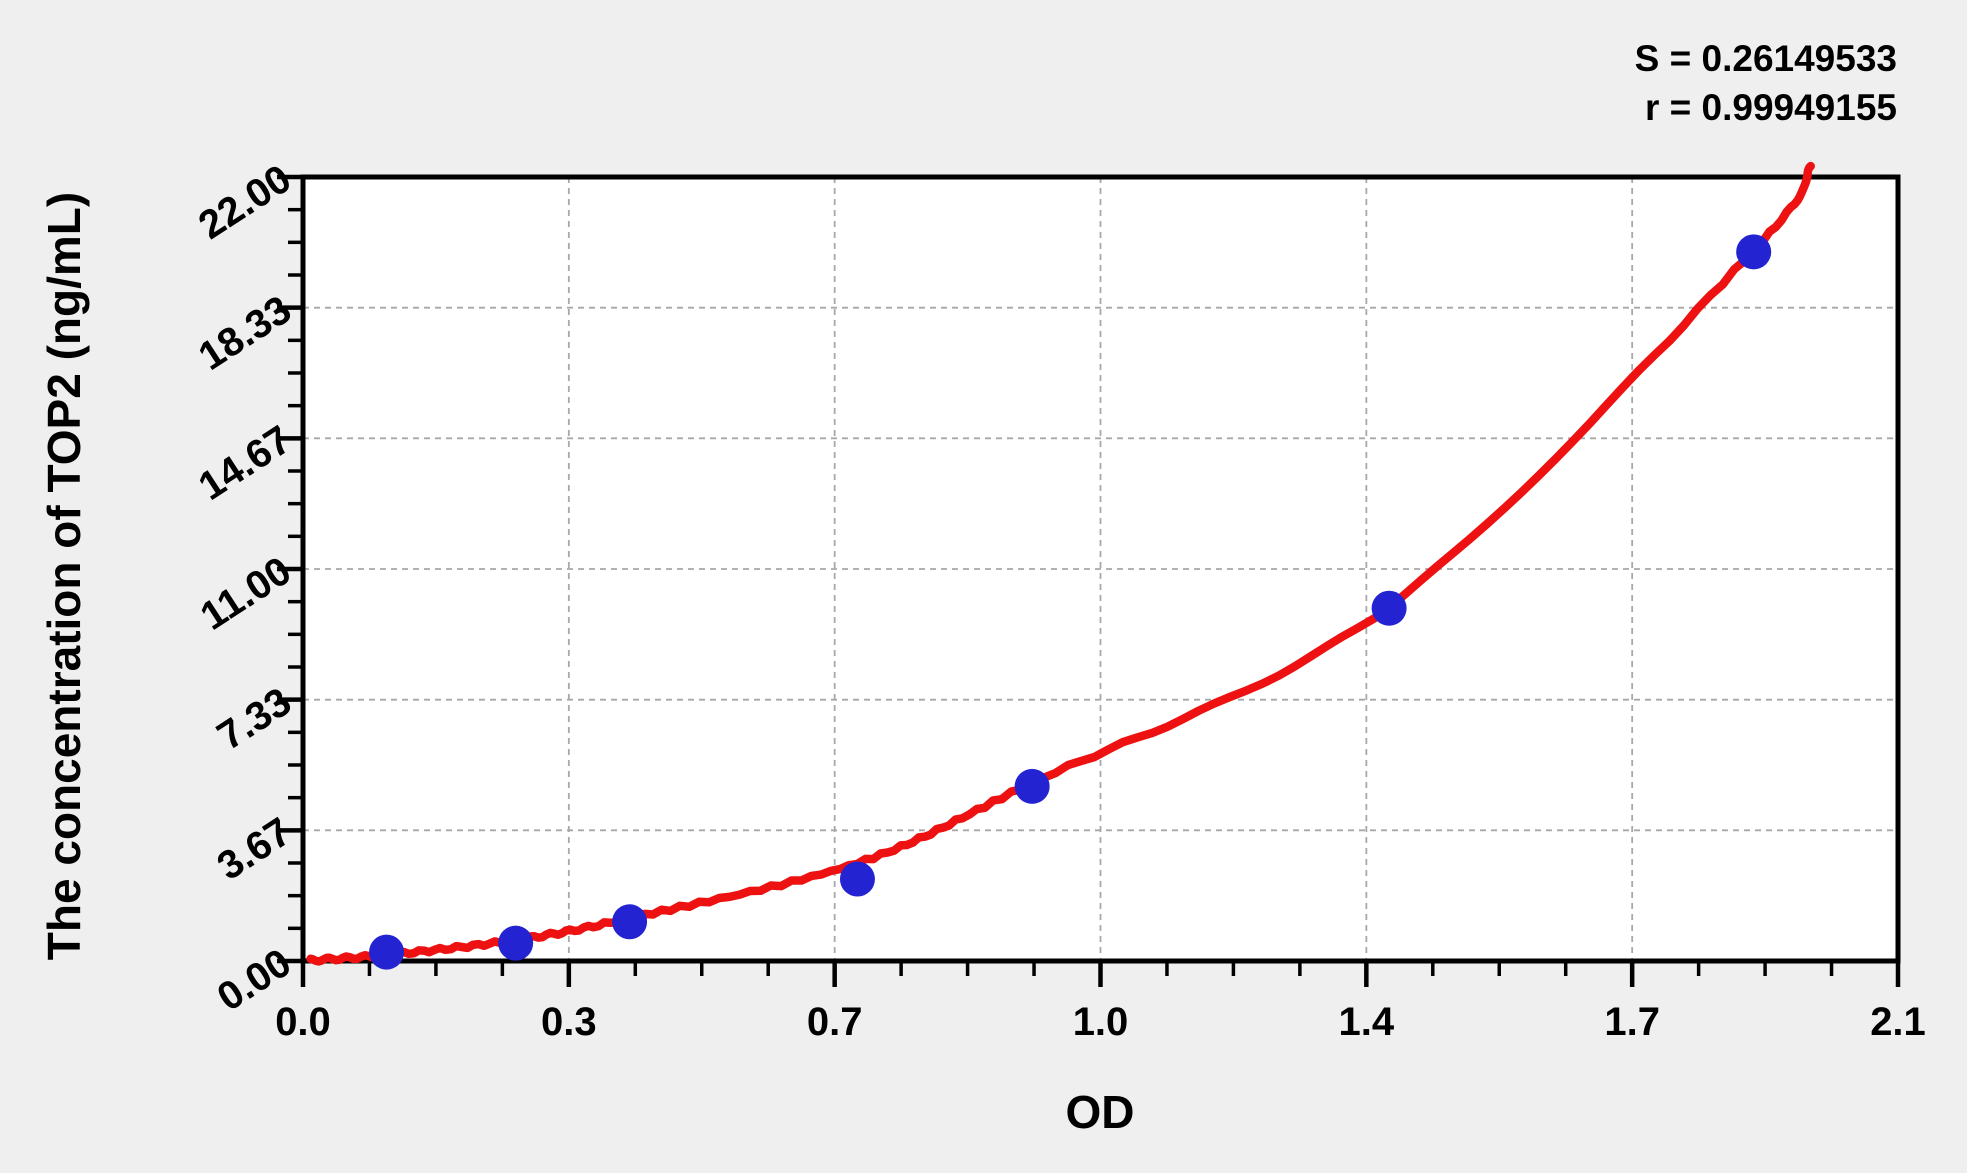  What do you see at coordinates (1766, 83) in the screenshot?
I see `fit-statistics: S = 0.26149533 r = 0.99949155` at bounding box center [1766, 83].